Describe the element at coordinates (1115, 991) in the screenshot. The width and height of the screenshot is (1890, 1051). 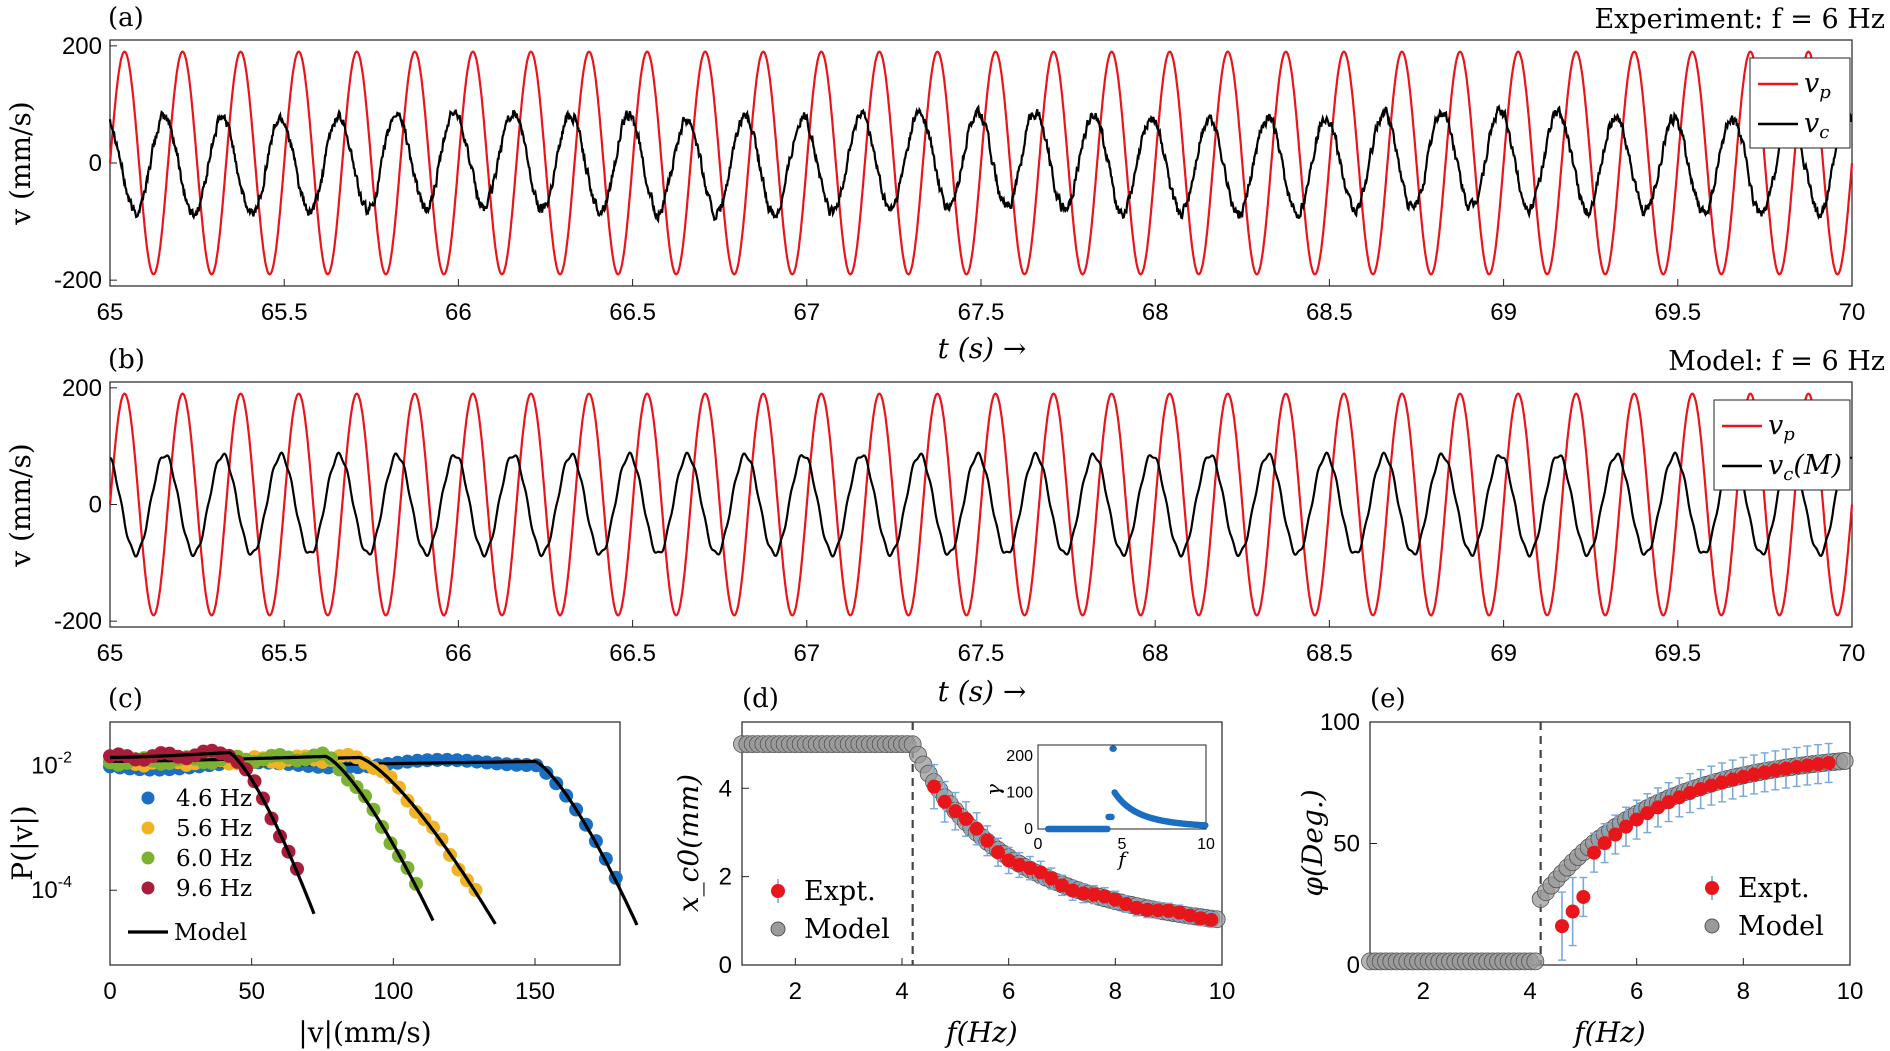
I see `x-tick-label: 8` at that location.